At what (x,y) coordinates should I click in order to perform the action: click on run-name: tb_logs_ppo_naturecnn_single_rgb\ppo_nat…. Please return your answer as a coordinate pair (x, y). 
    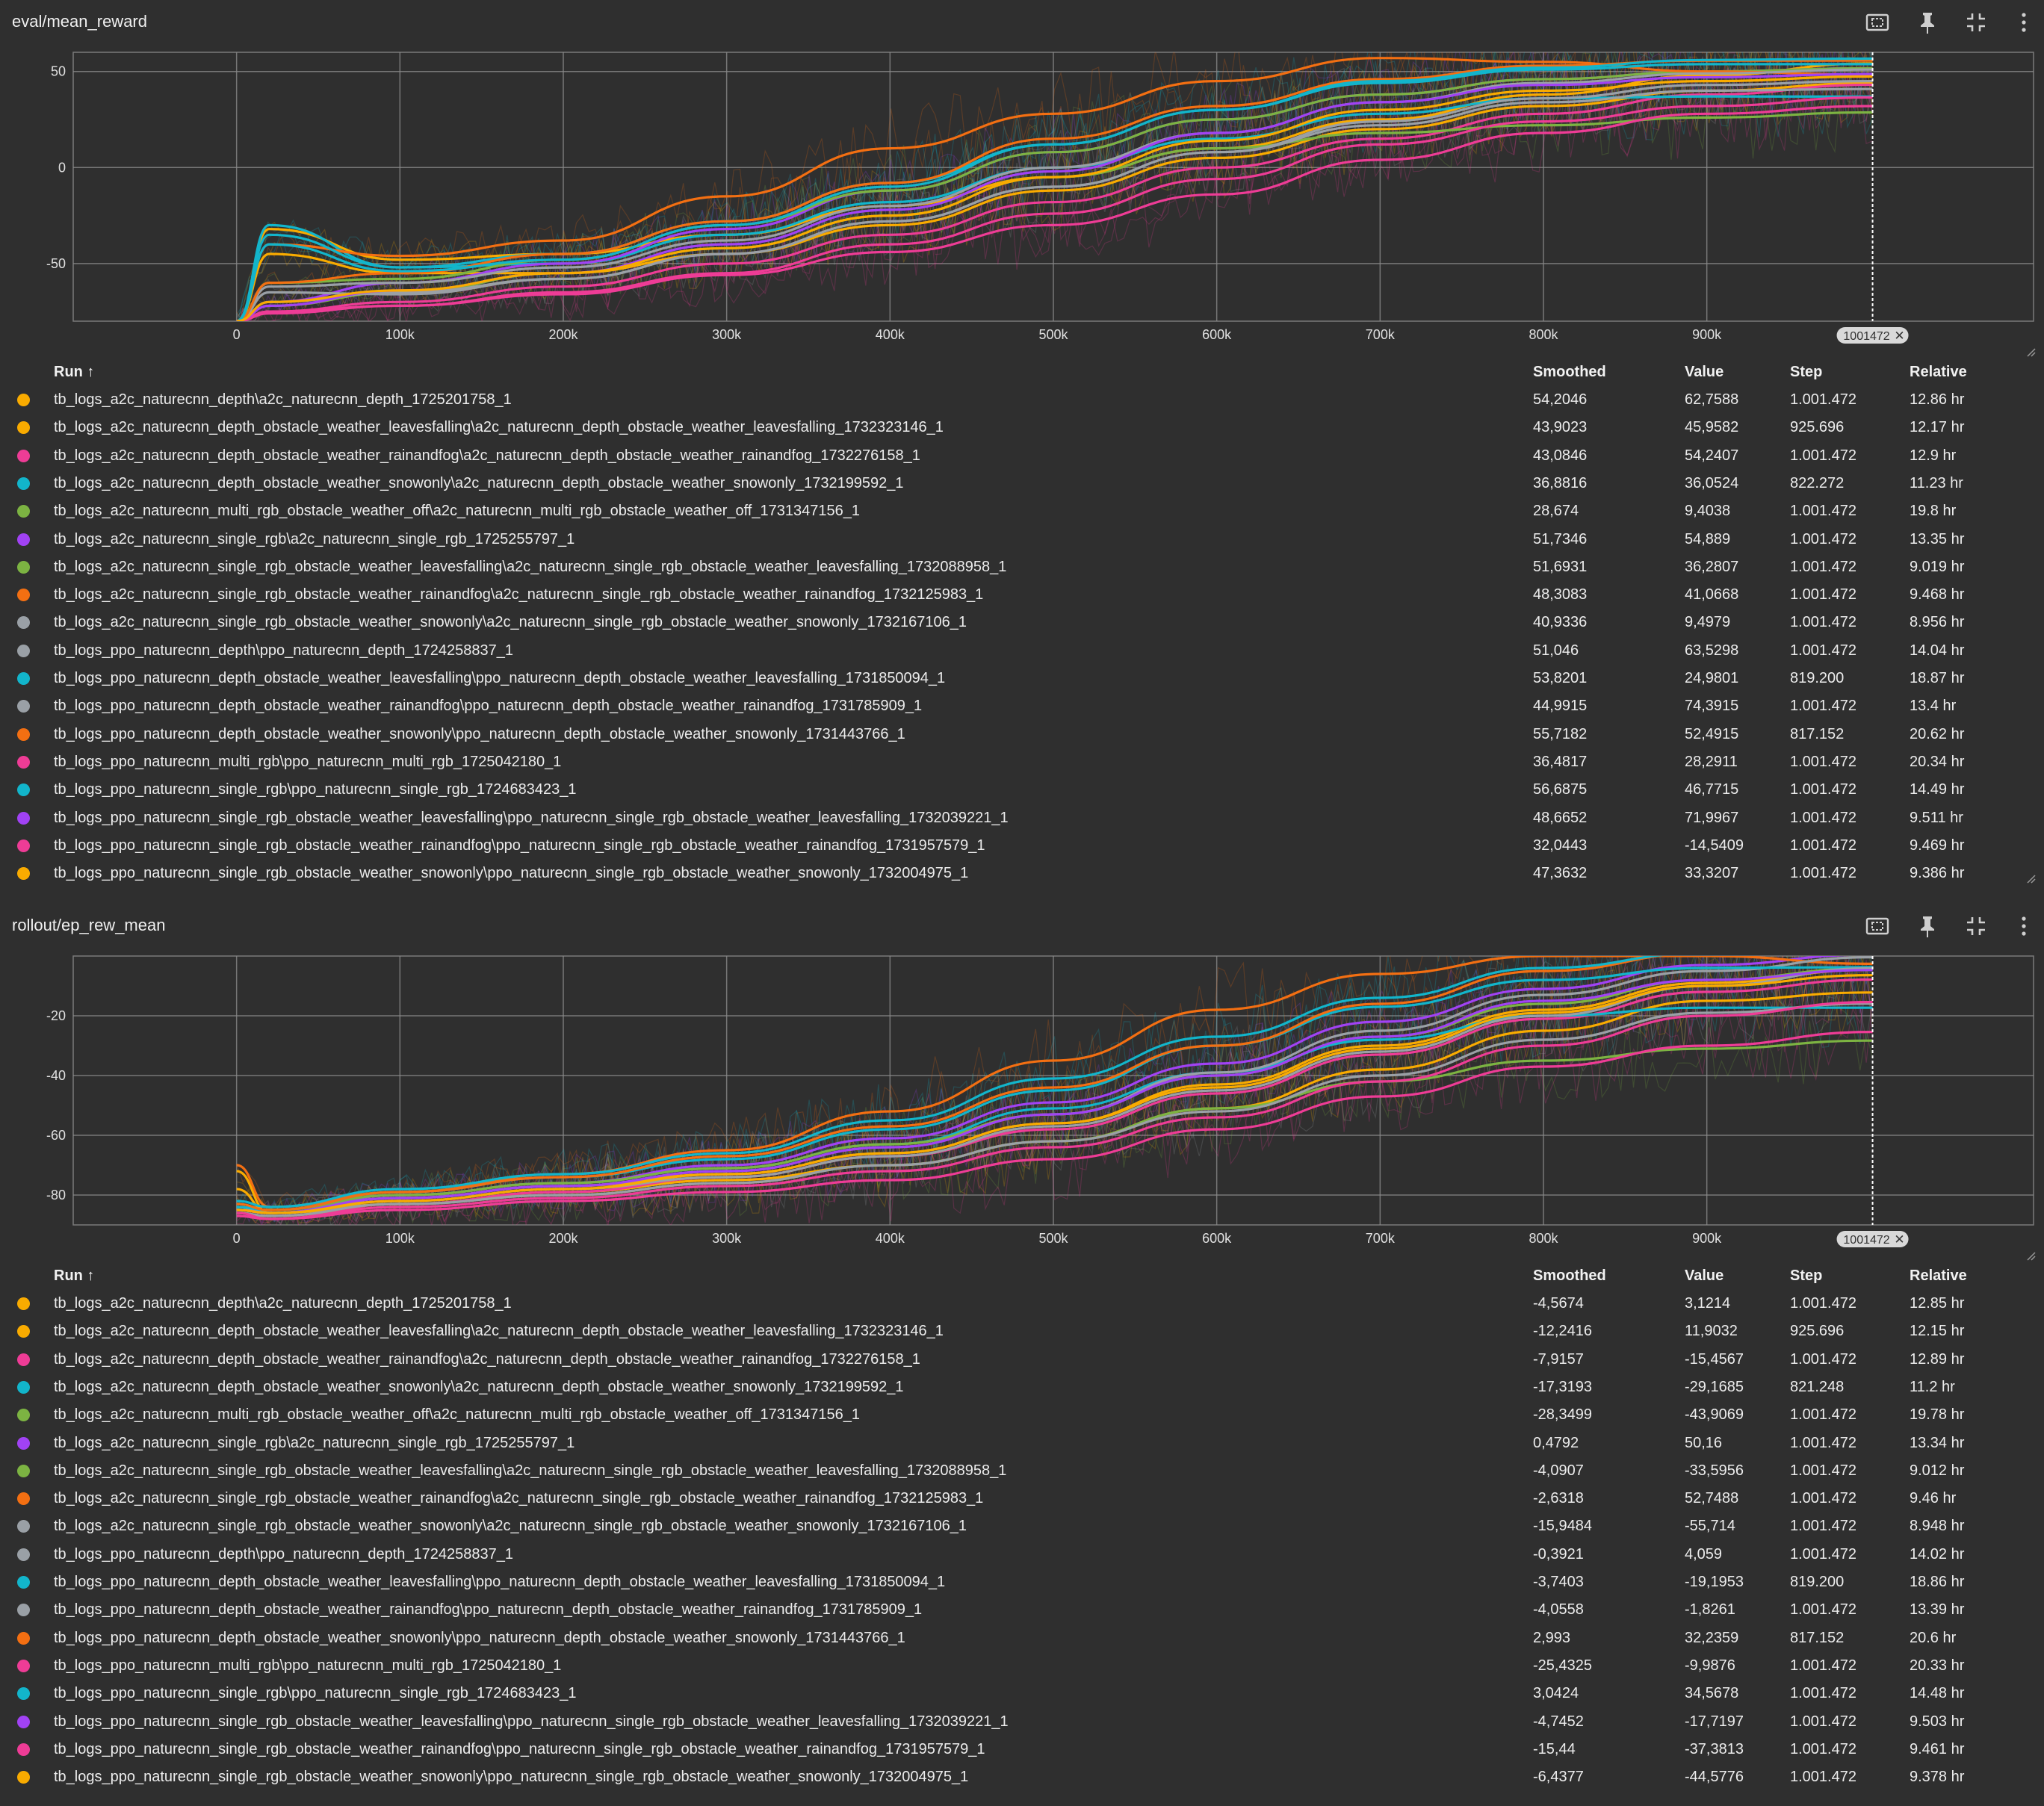
    Looking at the image, I should click on (315, 1693).